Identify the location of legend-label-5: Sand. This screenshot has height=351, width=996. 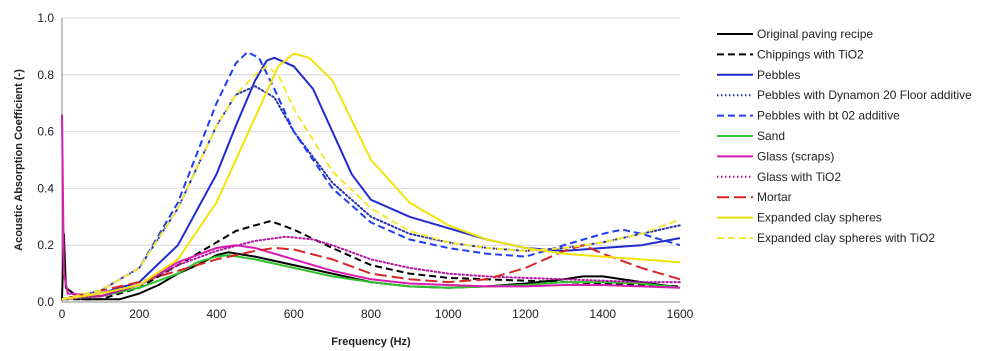
(771, 136).